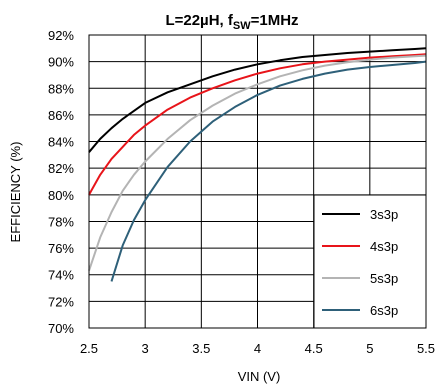  Describe the element at coordinates (15, 192) in the screenshot. I see `y-axis-label: EFFICIENCY (%)` at that location.